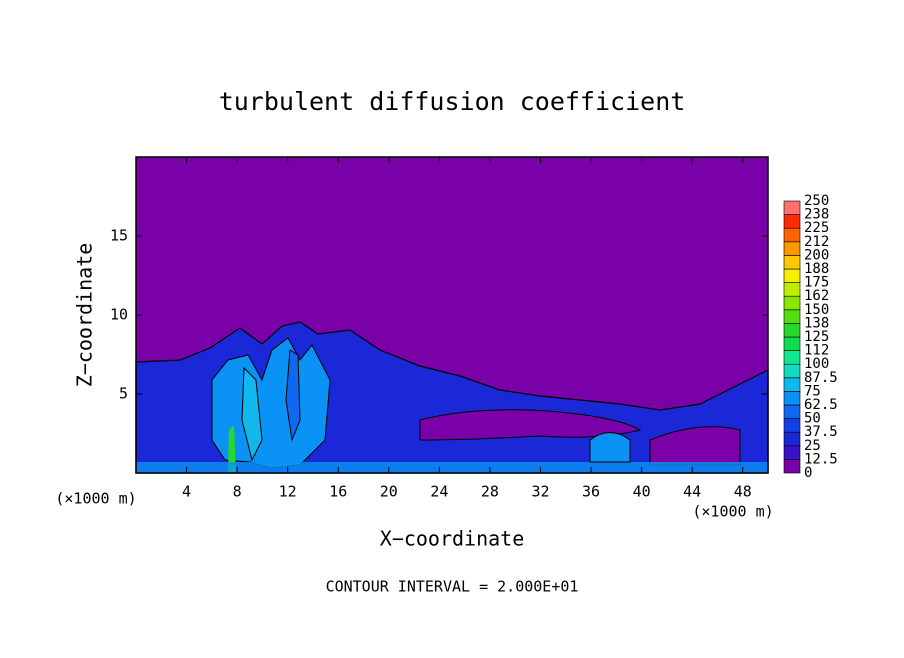 The width and height of the screenshot is (904, 658). Describe the element at coordinates (816, 337) in the screenshot. I see `colorbar-label: 125` at that location.